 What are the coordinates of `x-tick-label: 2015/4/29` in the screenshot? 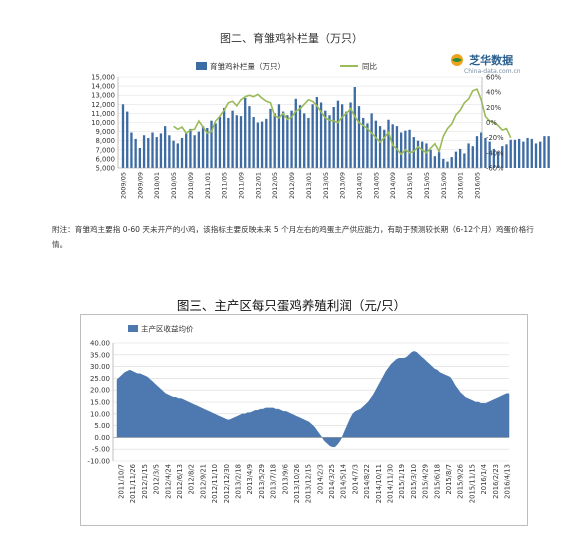 It's located at (426, 481).